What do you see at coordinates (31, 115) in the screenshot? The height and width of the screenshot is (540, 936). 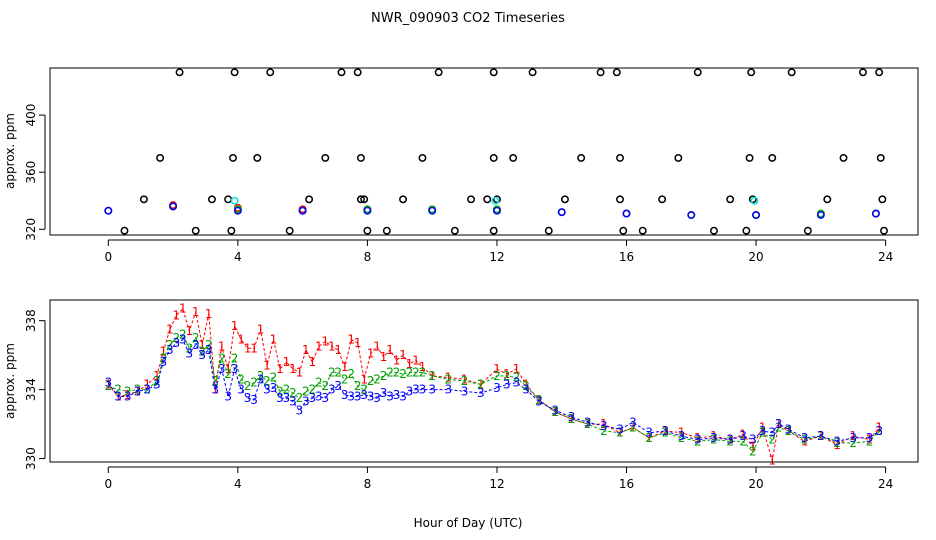 I see `y-tick-label: 400` at bounding box center [31, 115].